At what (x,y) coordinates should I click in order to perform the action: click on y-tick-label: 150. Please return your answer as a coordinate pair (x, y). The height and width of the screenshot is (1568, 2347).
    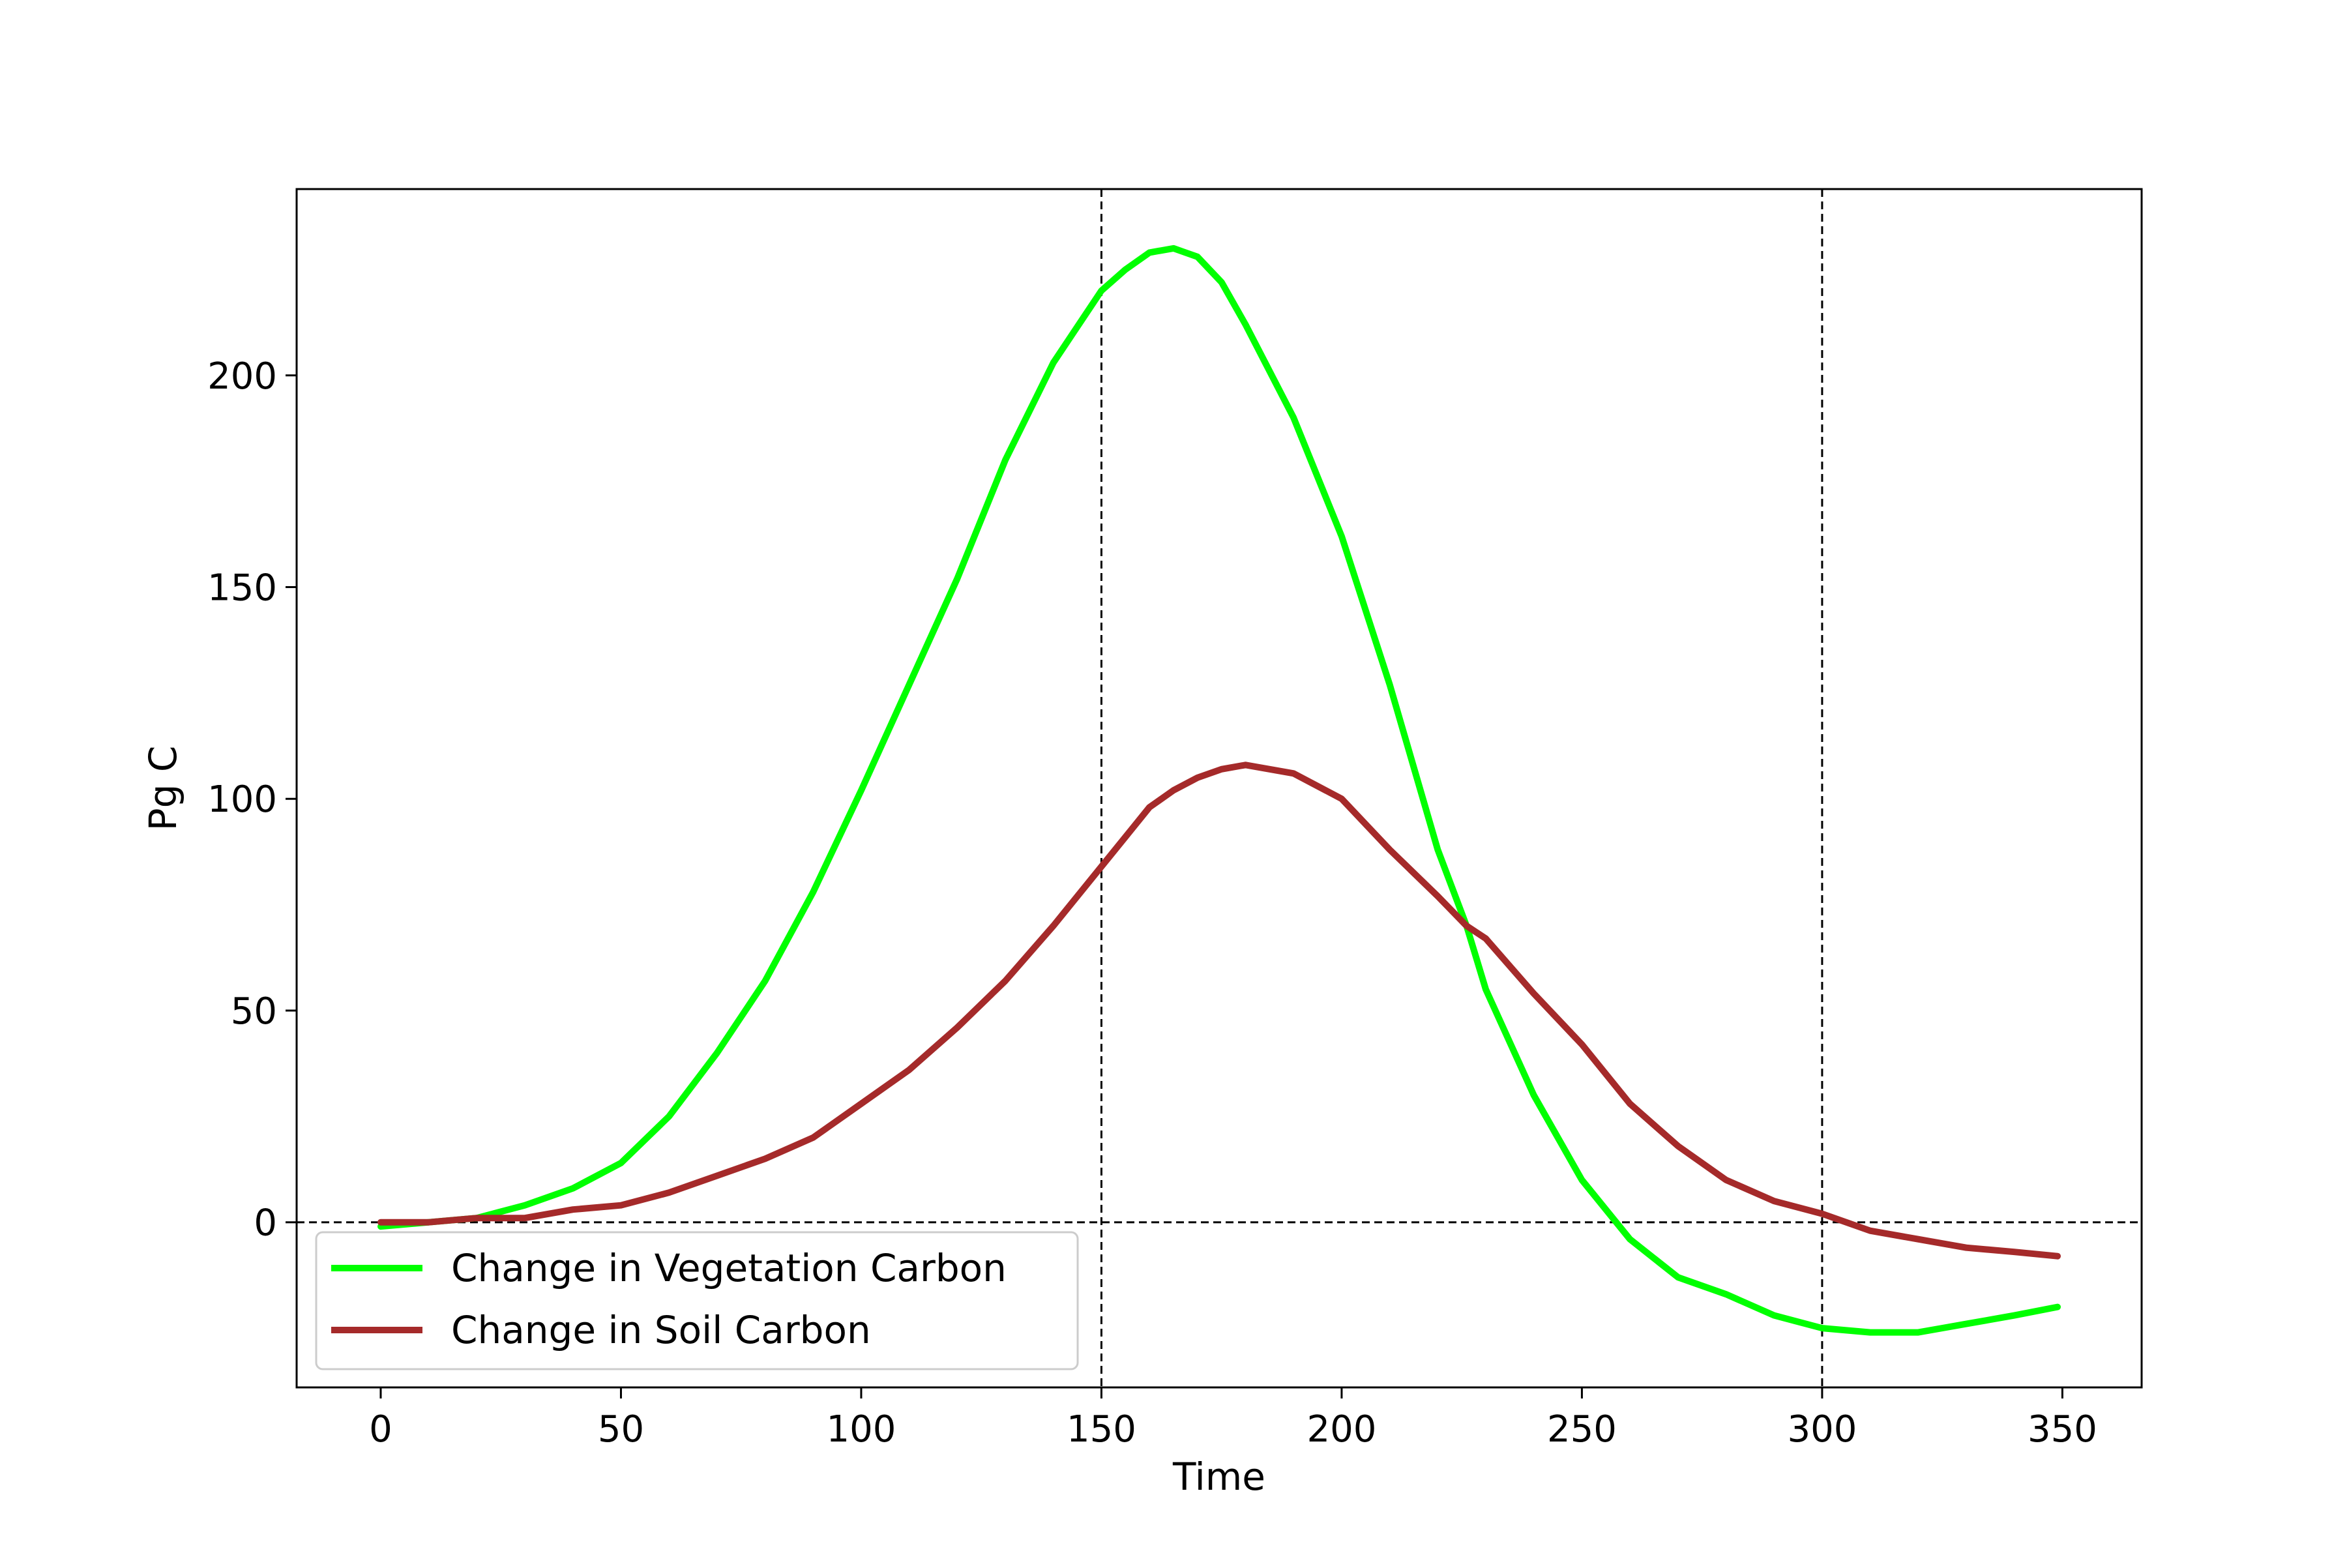
    Looking at the image, I should click on (242, 588).